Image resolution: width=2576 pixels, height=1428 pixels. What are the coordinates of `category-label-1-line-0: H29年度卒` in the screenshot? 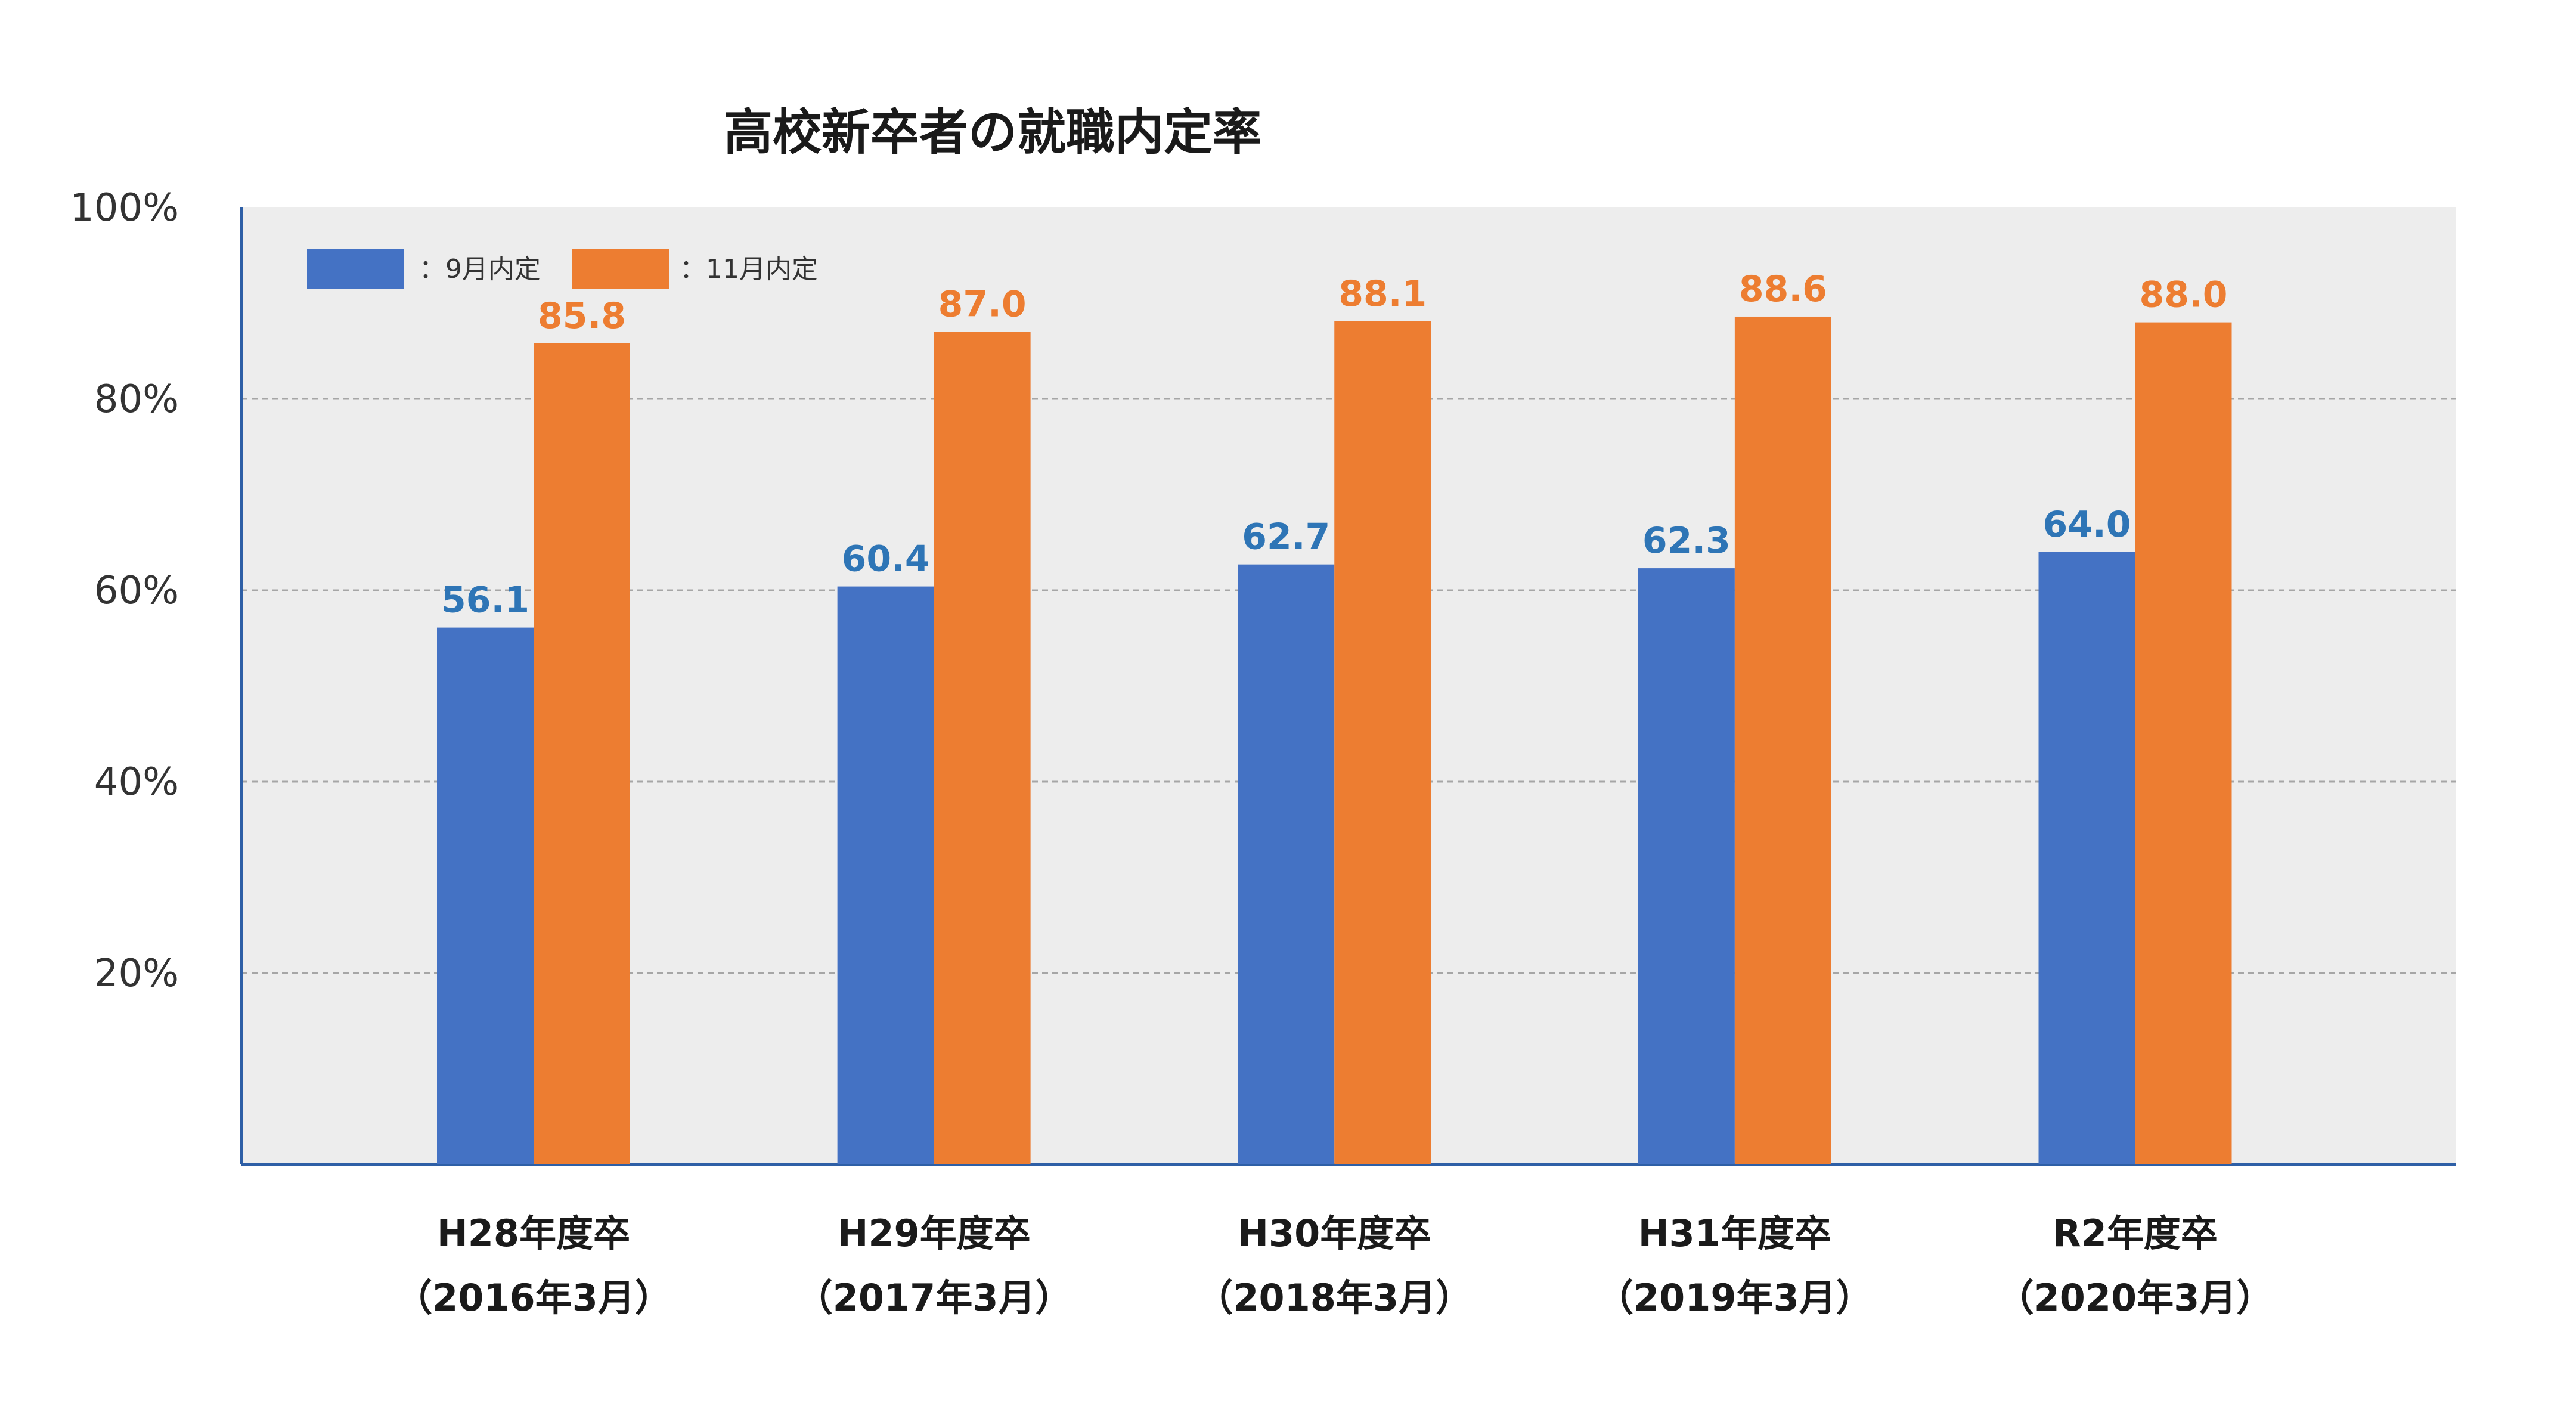 It's located at (934, 1233).